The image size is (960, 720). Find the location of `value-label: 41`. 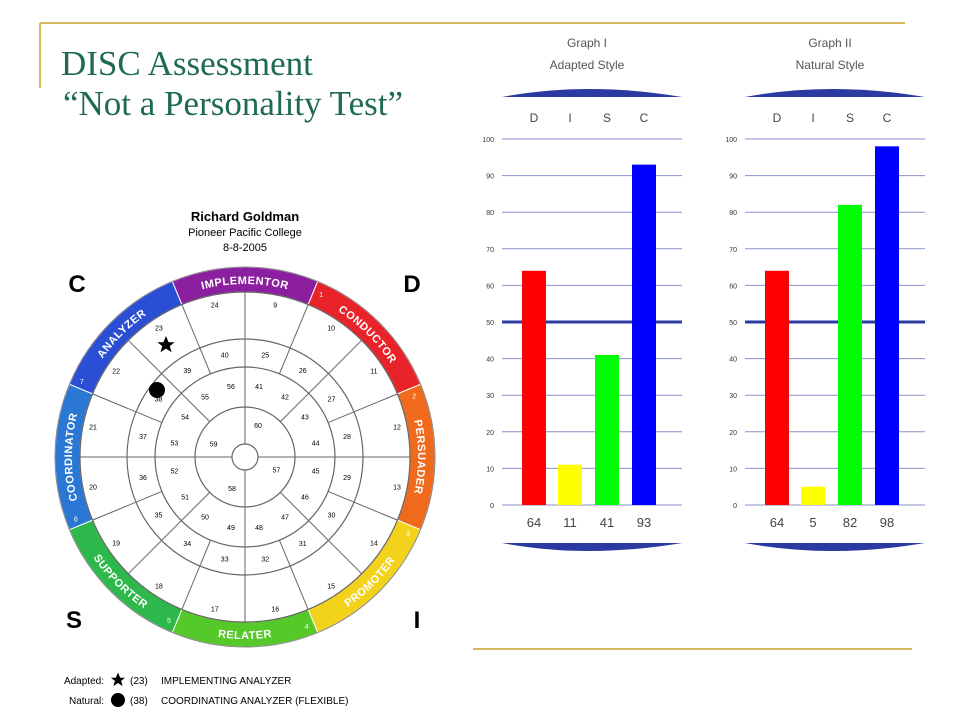

value-label: 41 is located at coordinates (607, 522).